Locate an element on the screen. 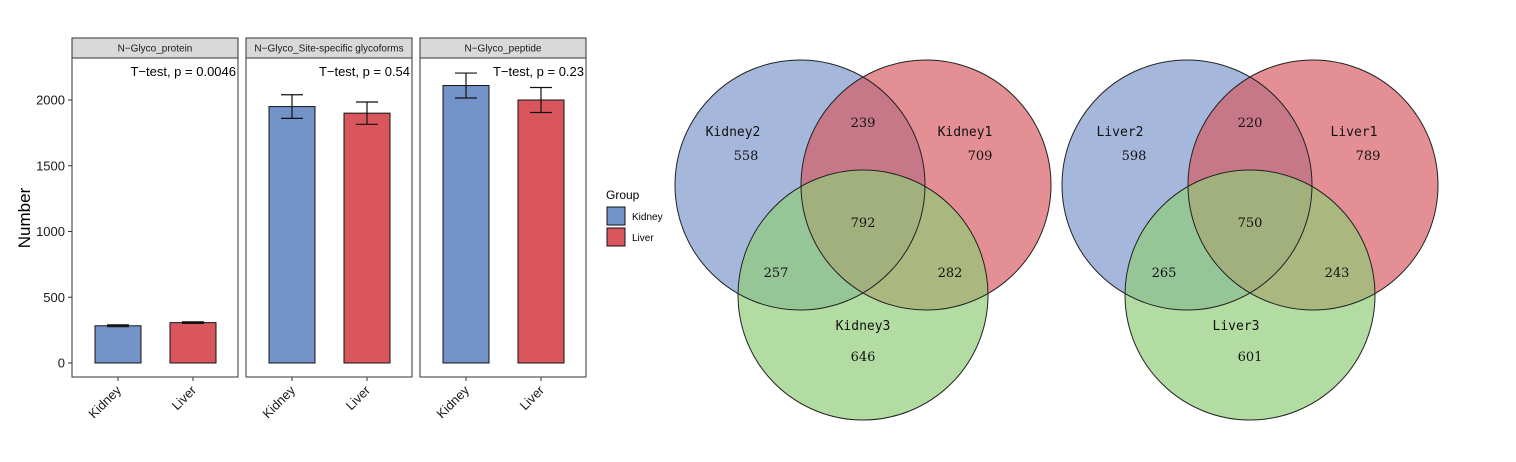 The width and height of the screenshot is (1516, 462). venn-overlap-center: 750 is located at coordinates (1250, 223).